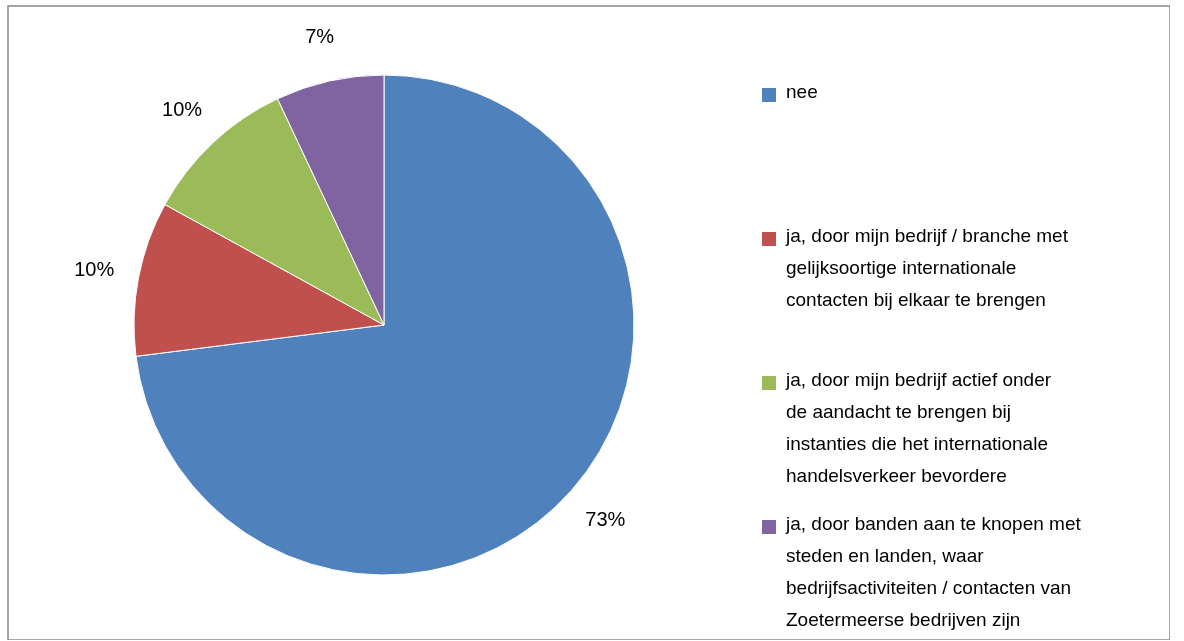 The image size is (1184, 641). I want to click on legend-label: nee, so click(802, 91).